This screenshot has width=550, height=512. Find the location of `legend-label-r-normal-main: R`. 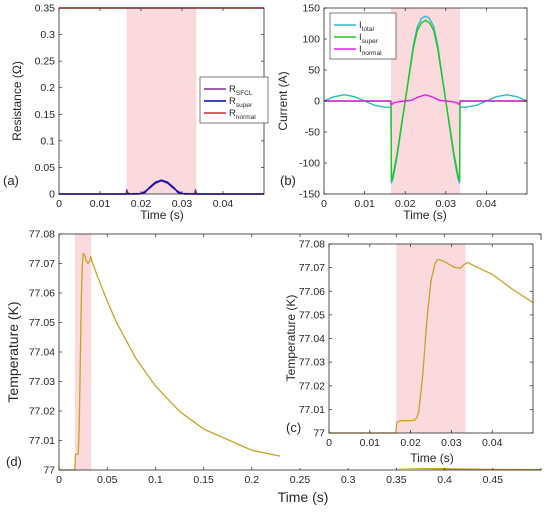

legend-label-r-normal-main: R is located at coordinates (232, 113).